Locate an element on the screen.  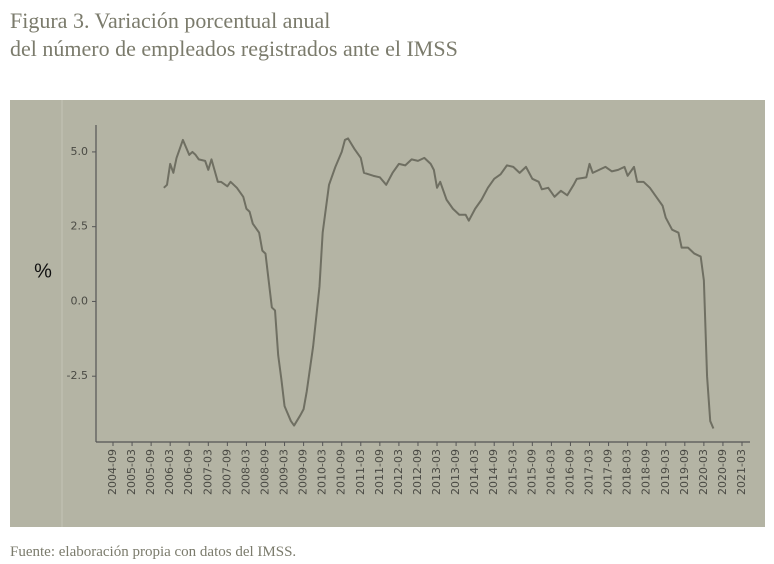
x-tick-label: 2011-03 is located at coordinates (360, 472).